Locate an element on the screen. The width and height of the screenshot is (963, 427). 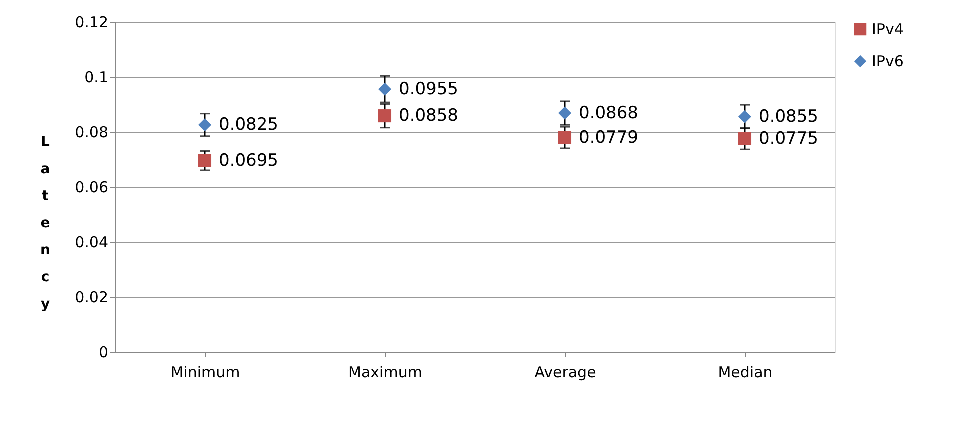
data-label: 0.0779 is located at coordinates (608, 138).